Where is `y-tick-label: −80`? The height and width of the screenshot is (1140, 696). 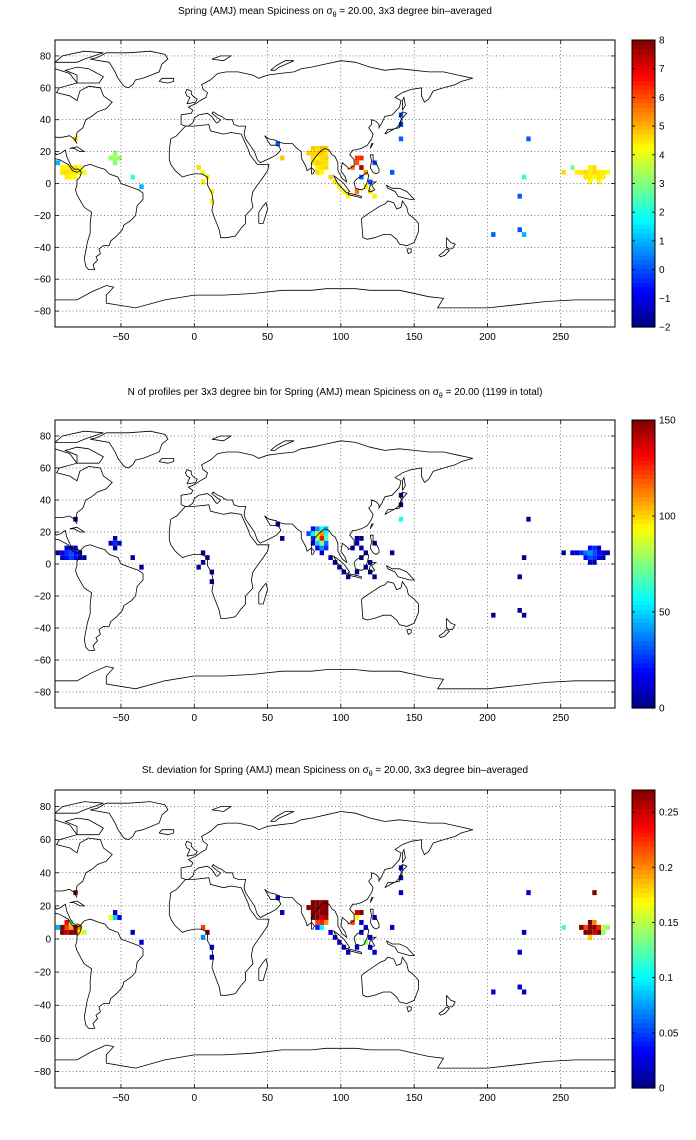
y-tick-label: −80 is located at coordinates (42, 693).